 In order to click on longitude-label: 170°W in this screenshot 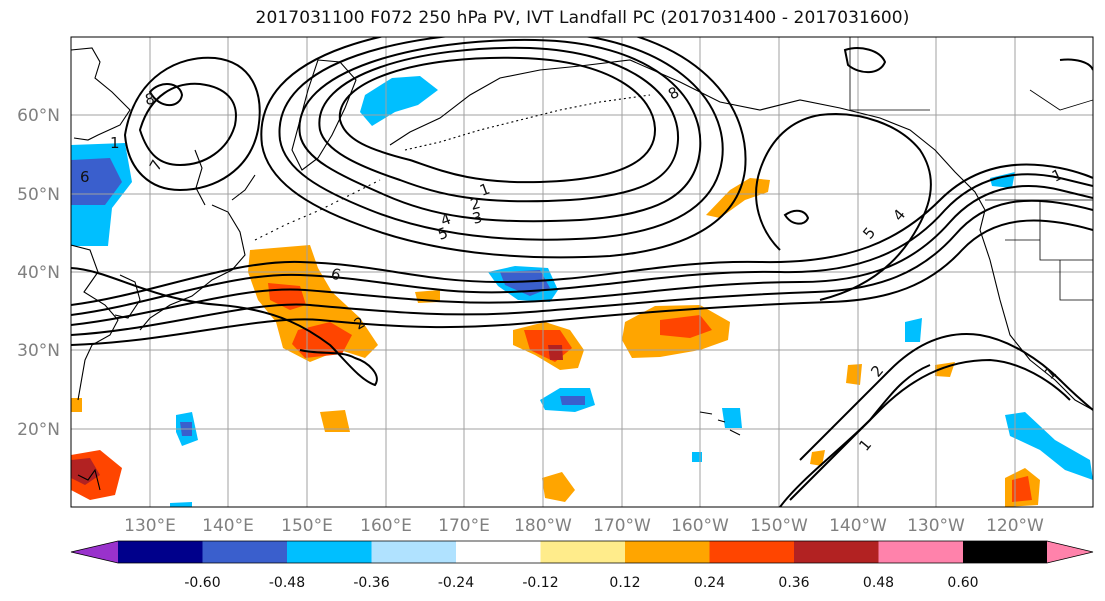, I will do `click(622, 526)`.